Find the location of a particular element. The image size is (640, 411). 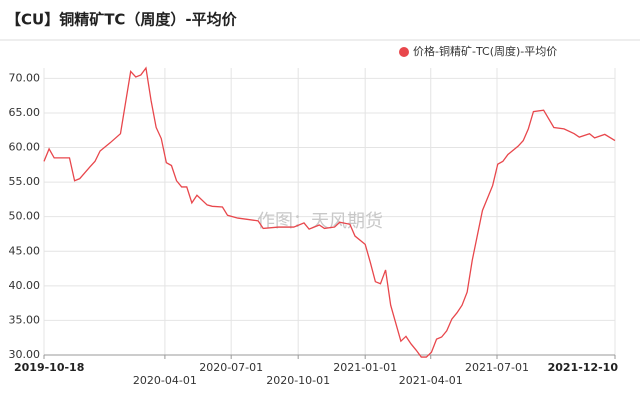

y-tick-label: 40.00 is located at coordinates (25, 285).